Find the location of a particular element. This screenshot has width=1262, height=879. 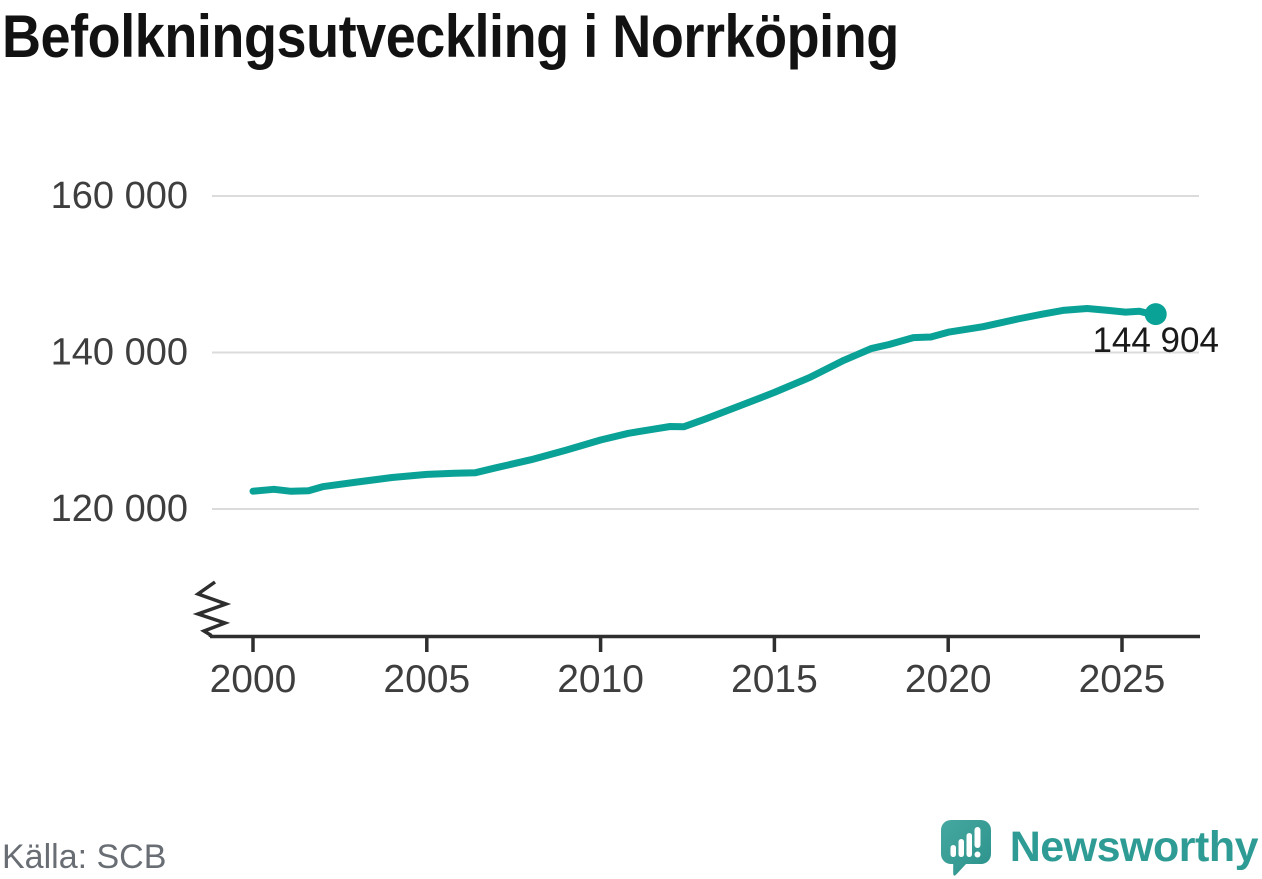

source-note: Källa: SCB is located at coordinates (84, 857).